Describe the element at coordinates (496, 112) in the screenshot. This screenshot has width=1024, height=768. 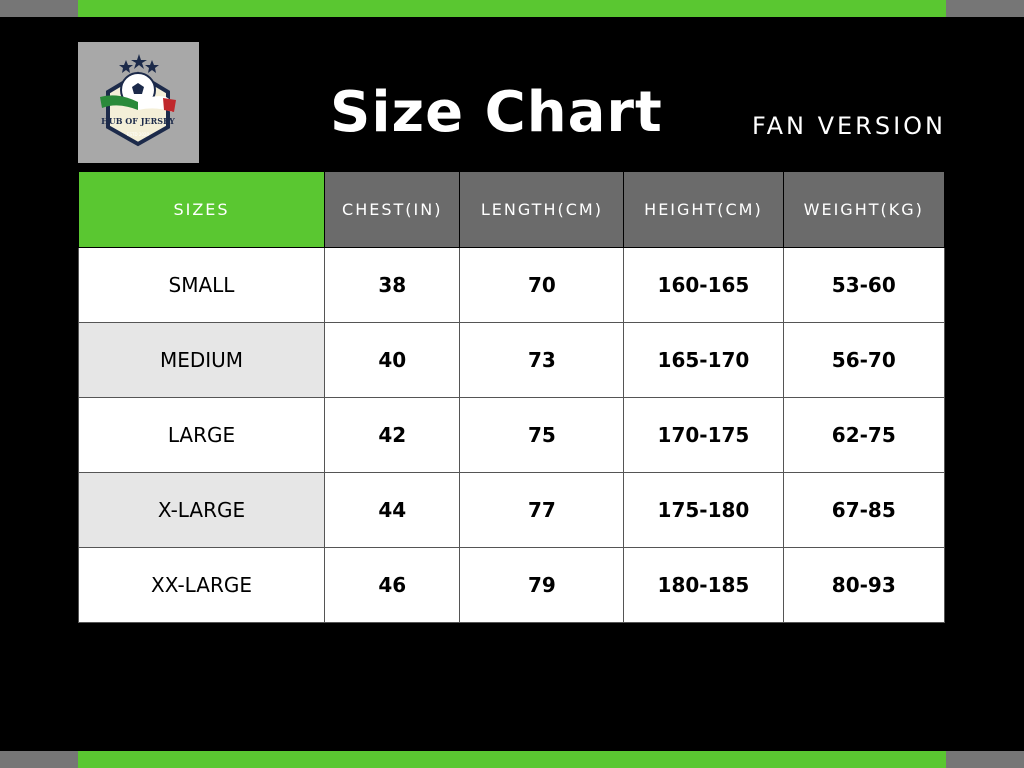
I see `page-title: Size Chart` at that location.